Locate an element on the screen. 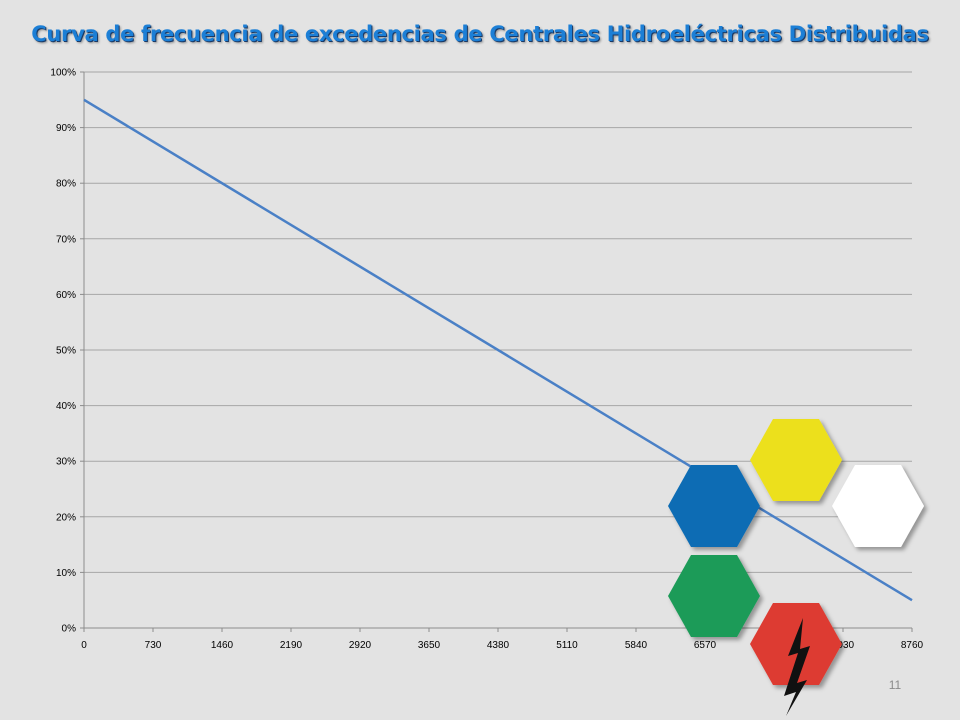  hex-blue is located at coordinates (714, 506).